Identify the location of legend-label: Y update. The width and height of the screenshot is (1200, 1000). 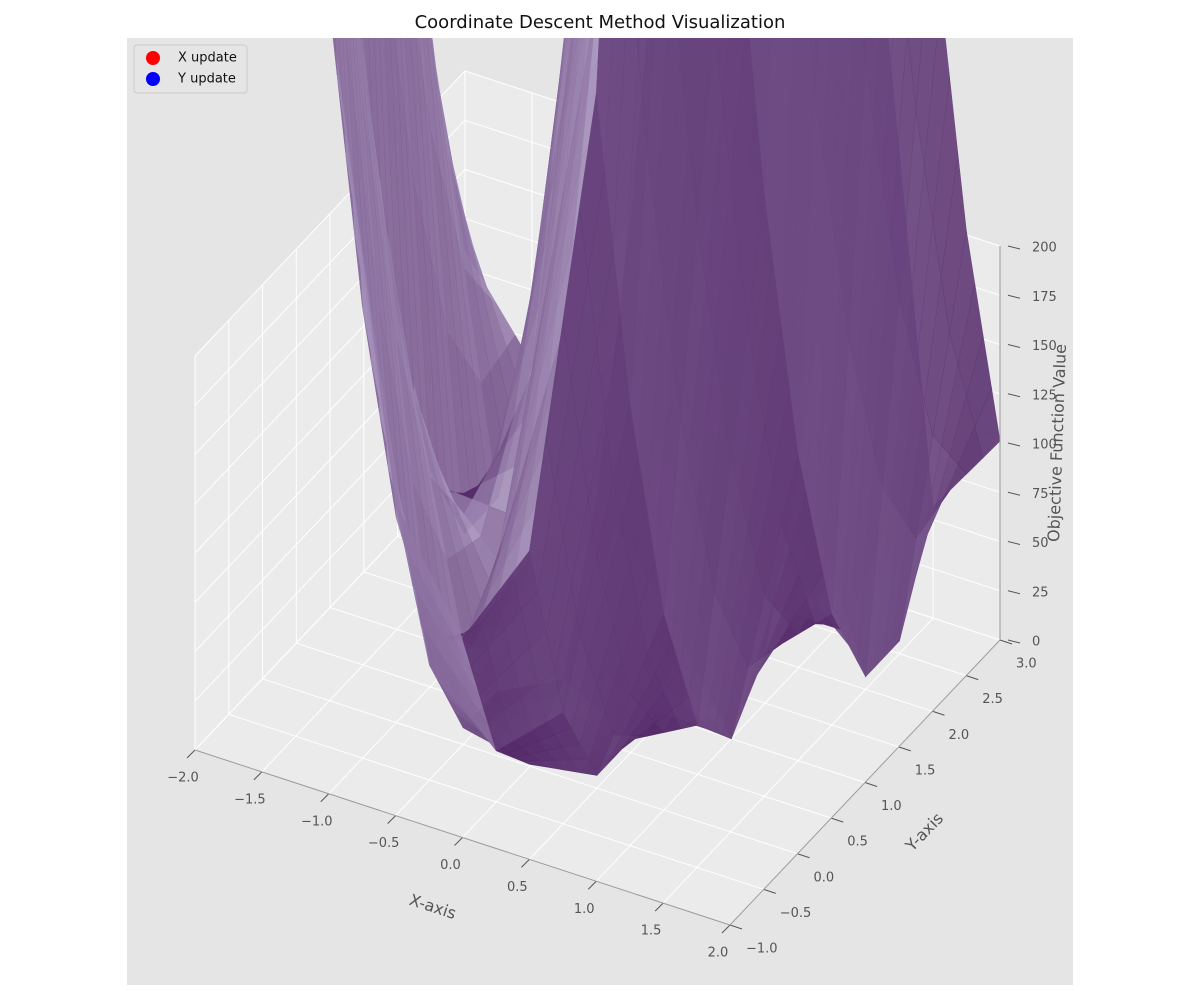
(206, 79).